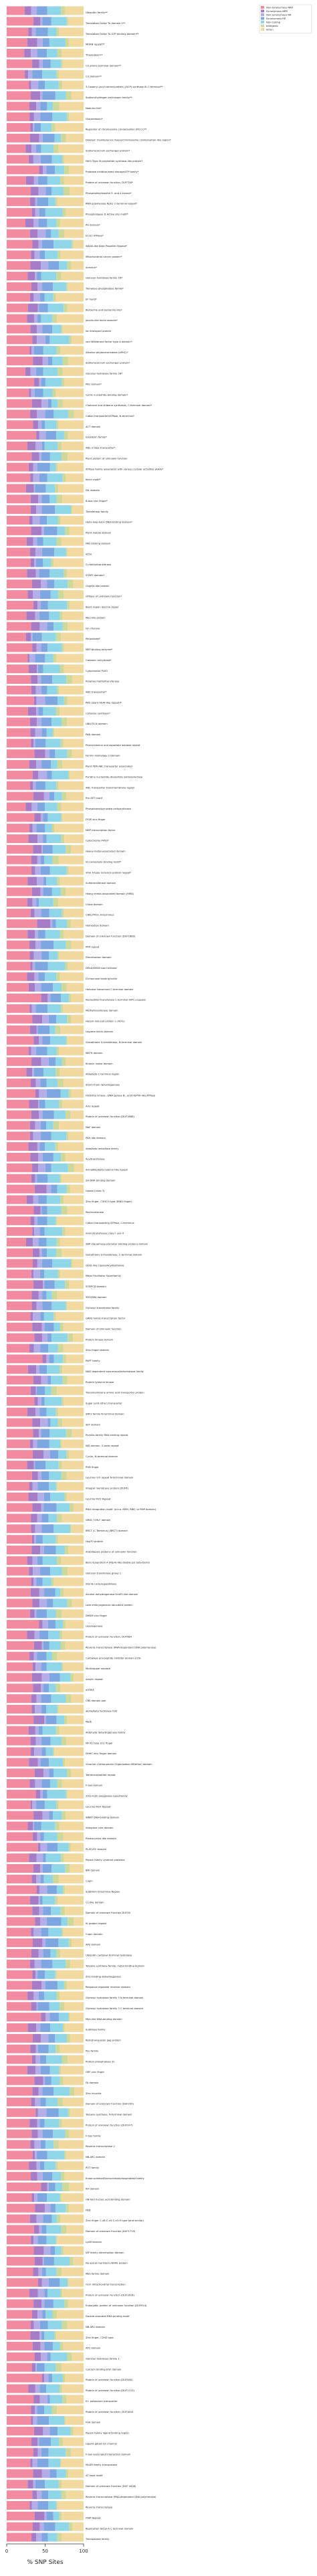 This screenshot has height=2576, width=317. I want to click on category-label: Domain of Unknown function, so click(104, 1328).